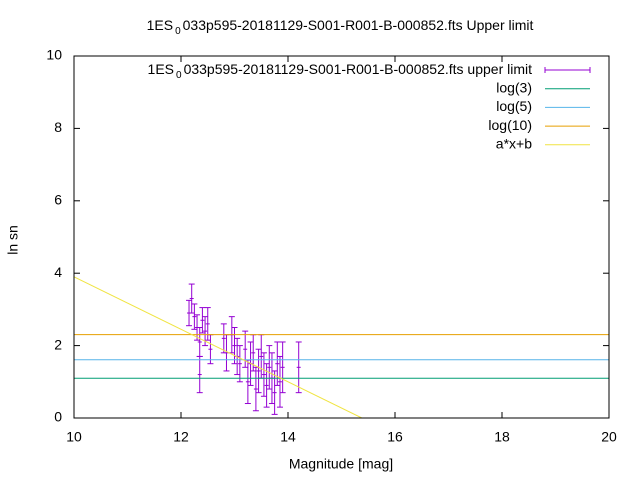 The width and height of the screenshot is (640, 480). What do you see at coordinates (74, 437) in the screenshot?
I see `x-tick-label: 10` at bounding box center [74, 437].